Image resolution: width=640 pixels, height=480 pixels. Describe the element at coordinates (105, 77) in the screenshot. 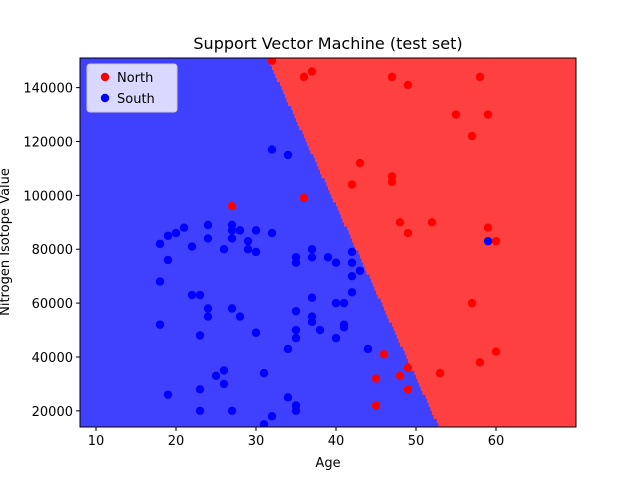

I see `legend-marker-north` at that location.